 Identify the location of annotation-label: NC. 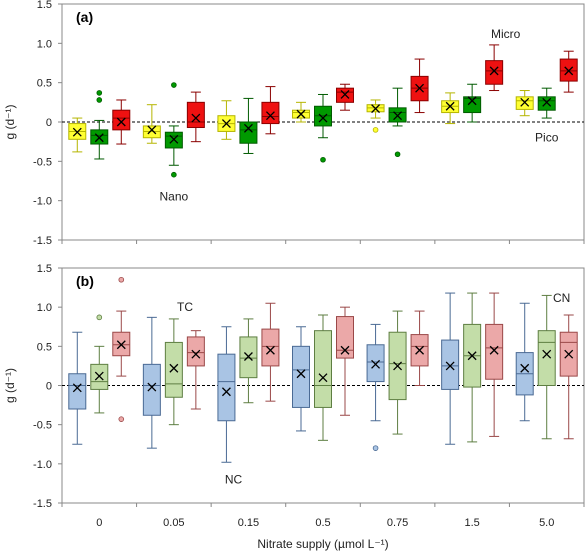
(234, 480).